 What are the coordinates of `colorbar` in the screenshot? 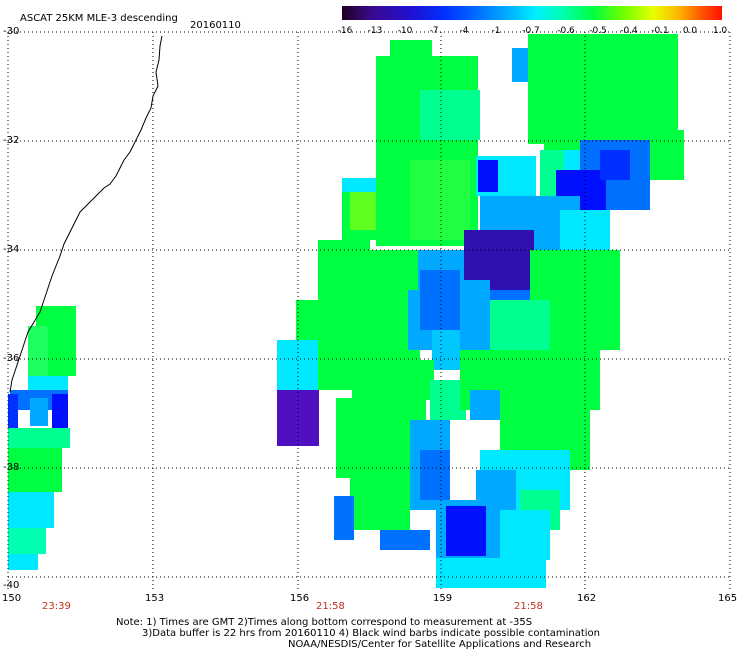 It's located at (532, 13).